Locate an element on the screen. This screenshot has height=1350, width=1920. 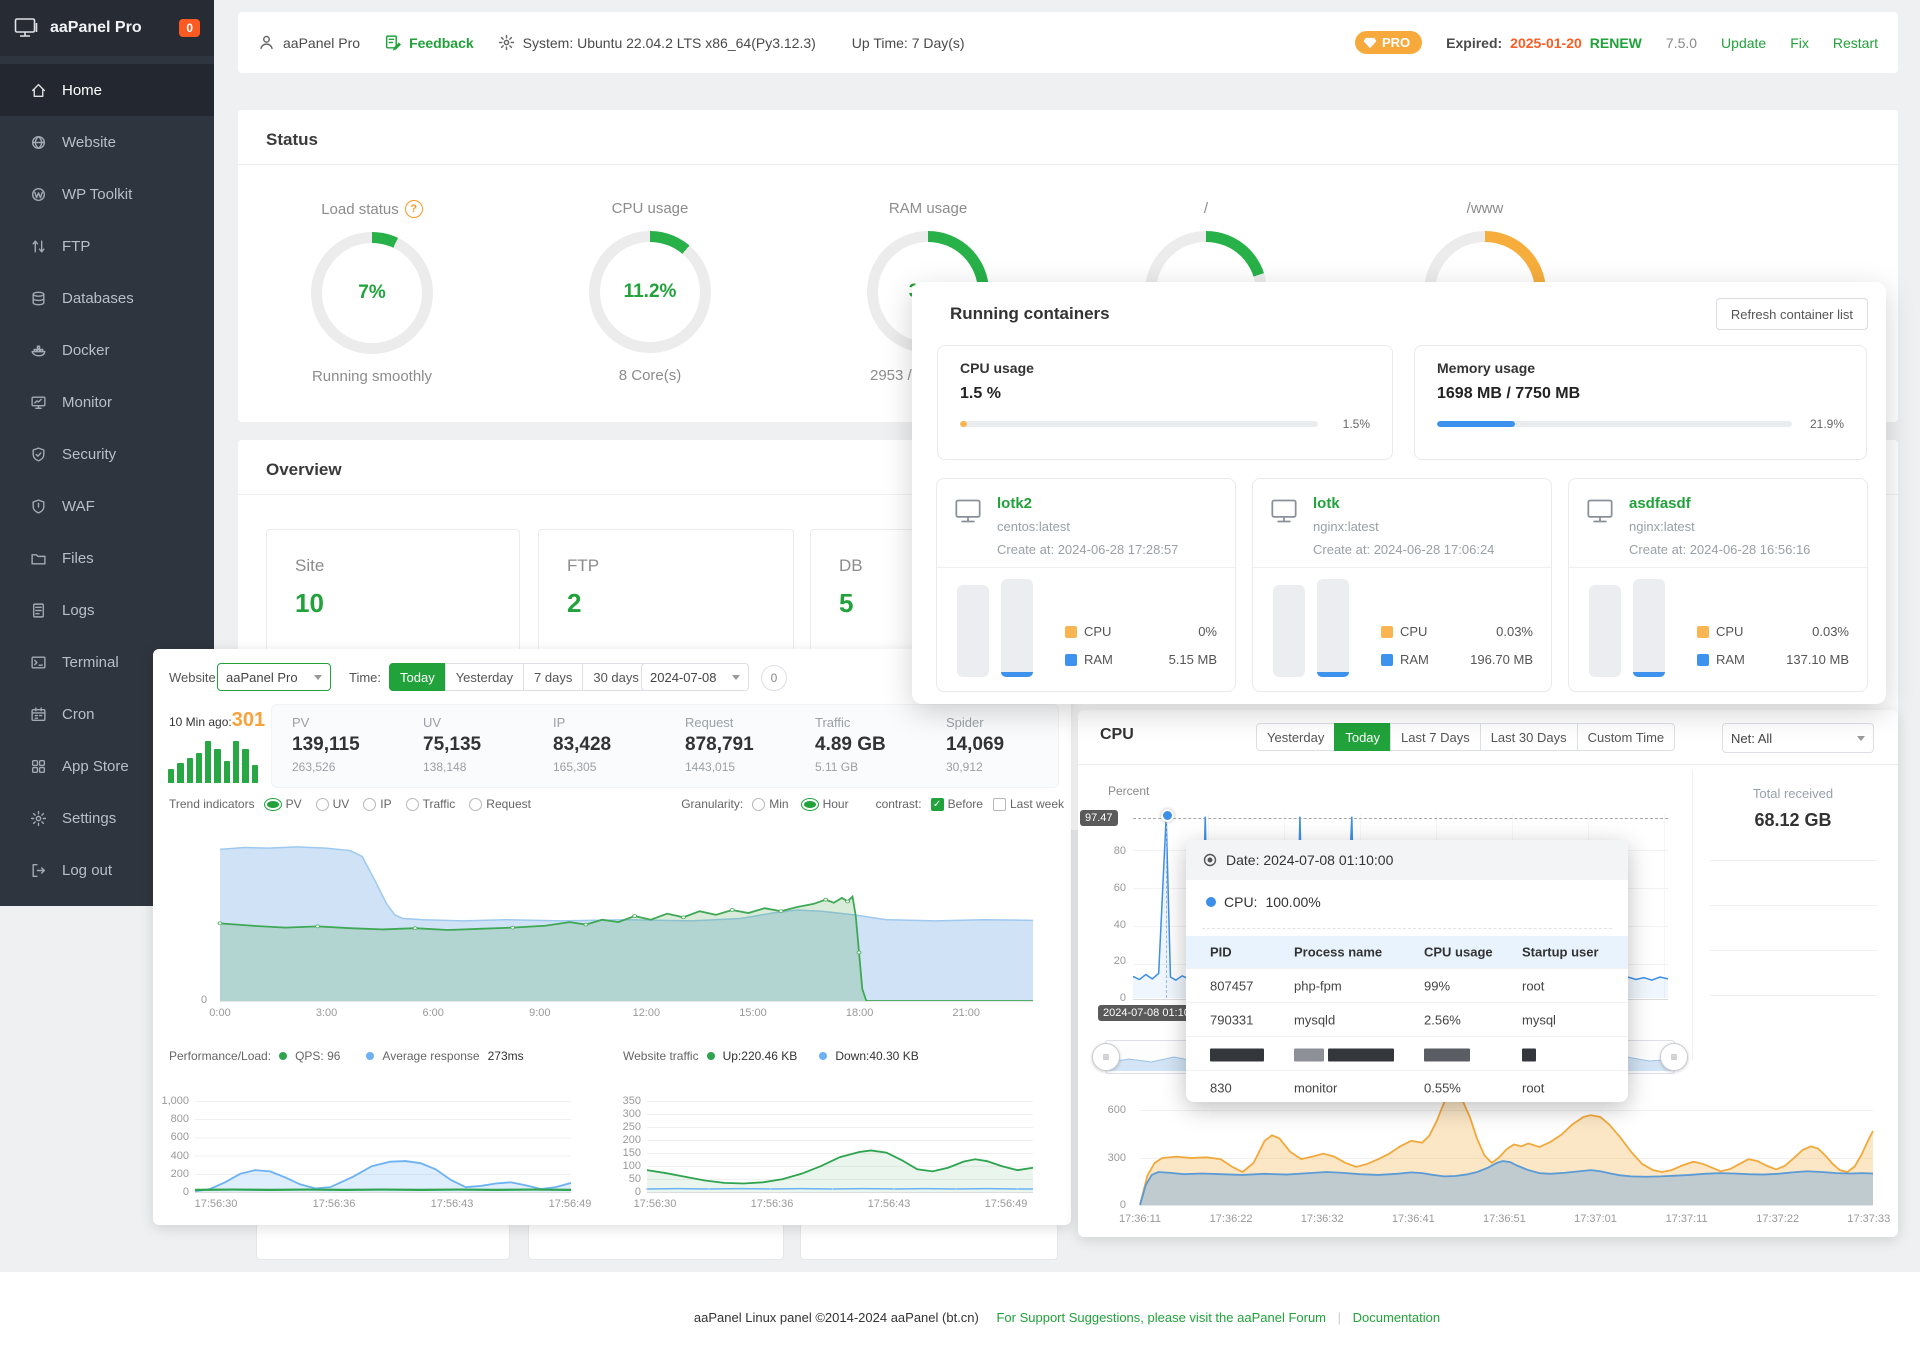
trend-option-ip: IP is located at coordinates (377, 804).